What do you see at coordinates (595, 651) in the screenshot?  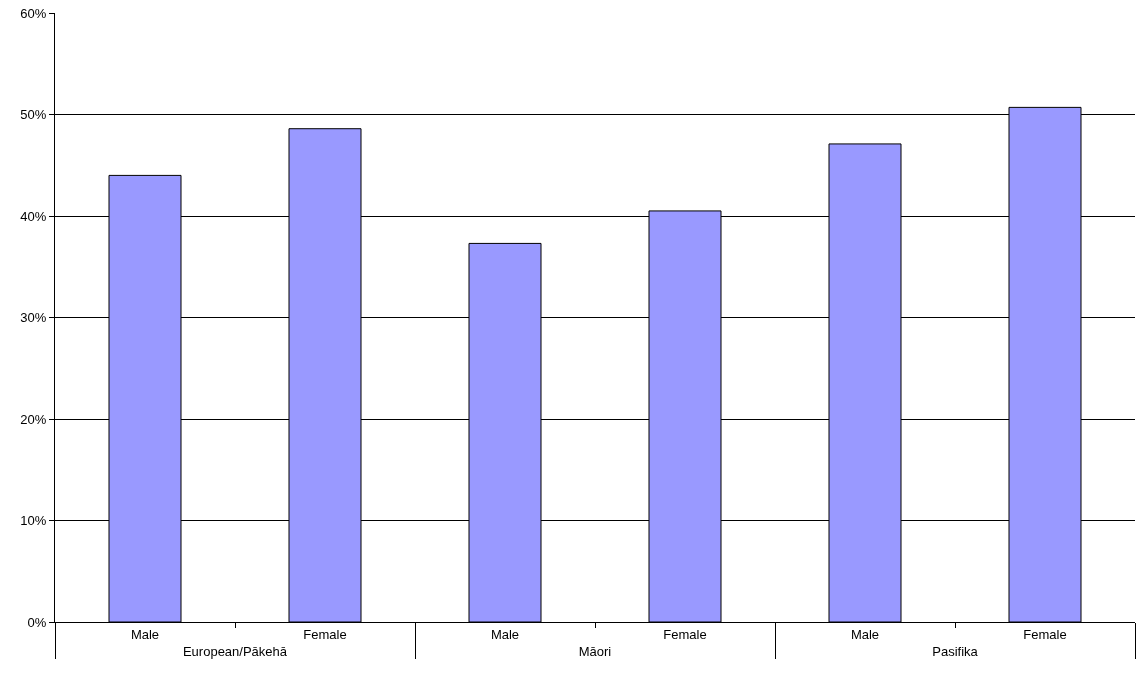 I see `text: Māori` at bounding box center [595, 651].